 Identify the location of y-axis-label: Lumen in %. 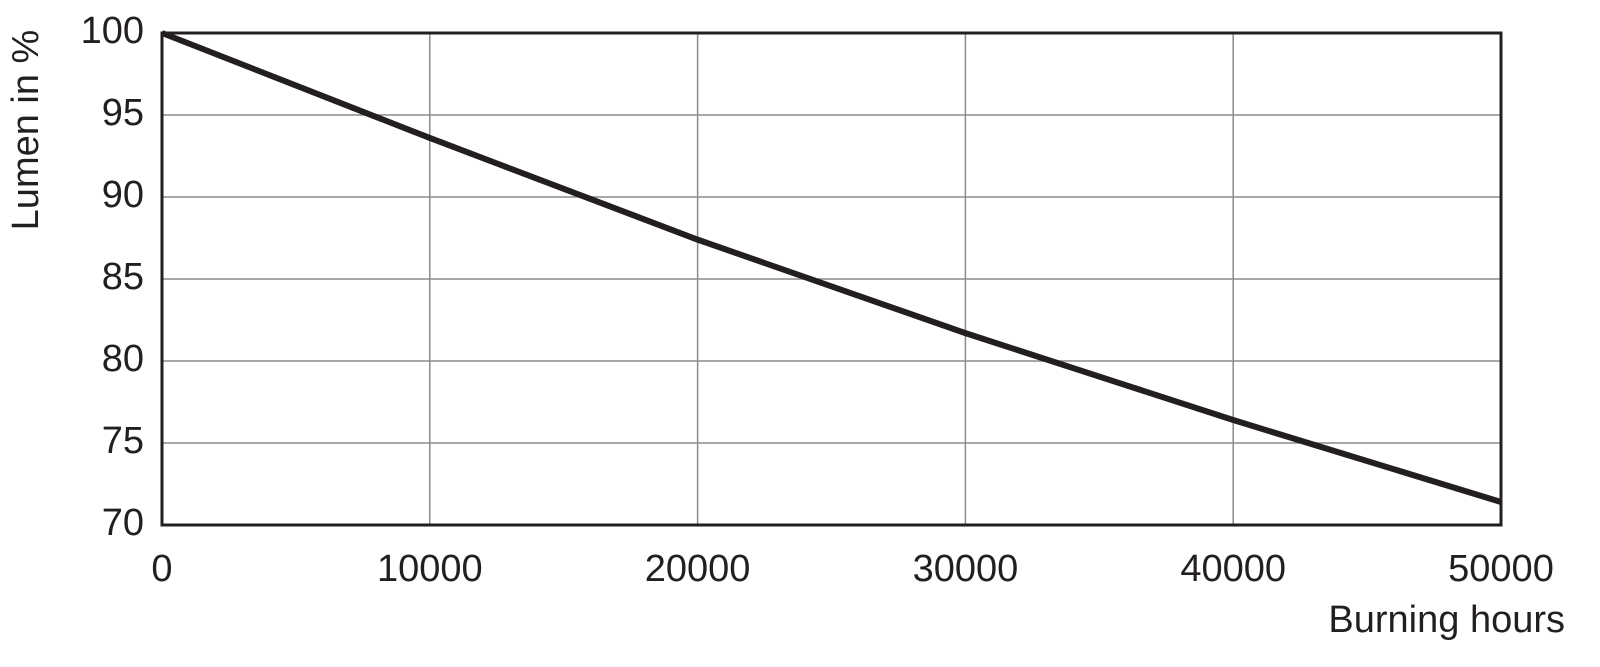
(26, 130).